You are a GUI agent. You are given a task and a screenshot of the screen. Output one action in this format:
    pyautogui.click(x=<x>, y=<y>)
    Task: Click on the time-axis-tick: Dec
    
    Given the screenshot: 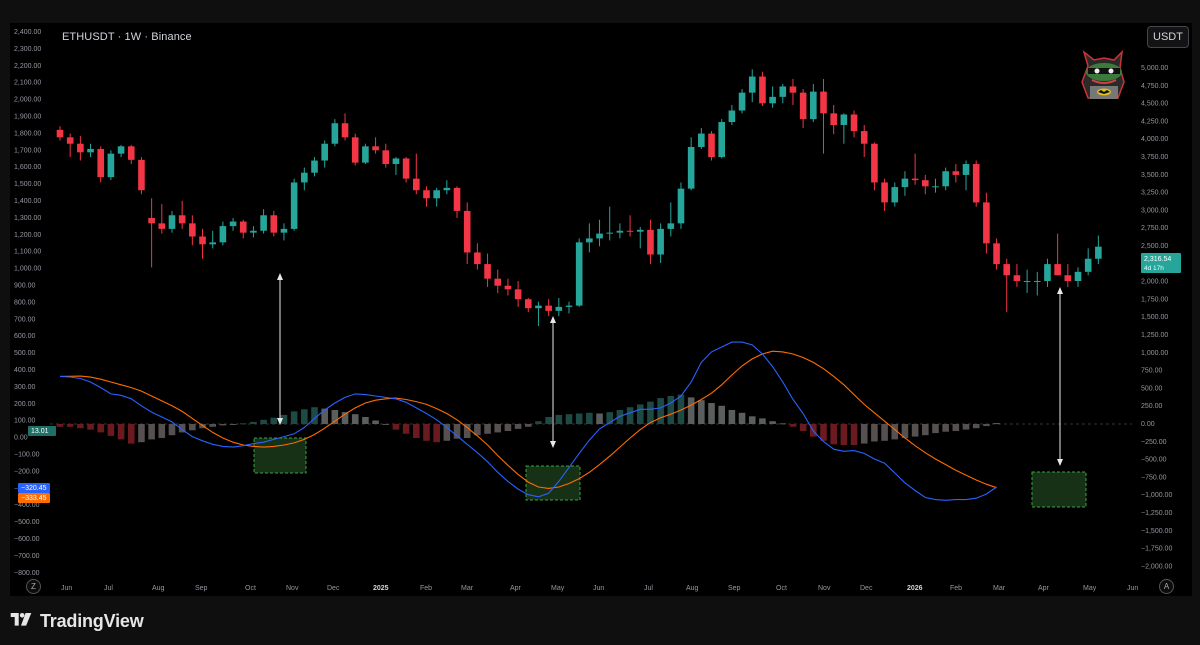 What is the action you would take?
    pyautogui.click(x=333, y=588)
    